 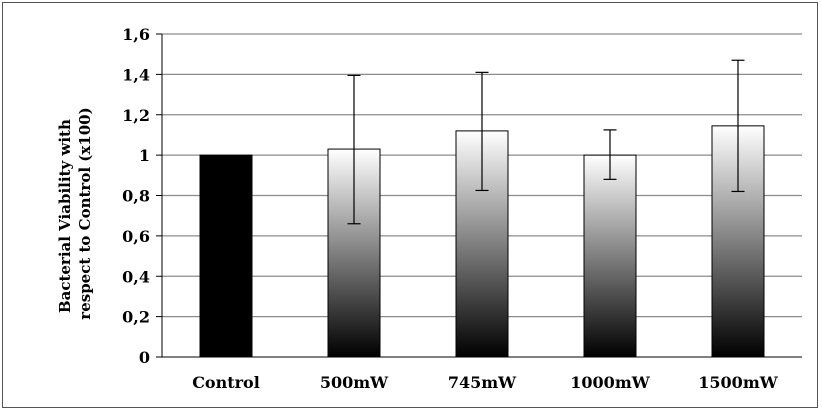 I want to click on y-tick-label: 1,2, so click(x=136, y=115).